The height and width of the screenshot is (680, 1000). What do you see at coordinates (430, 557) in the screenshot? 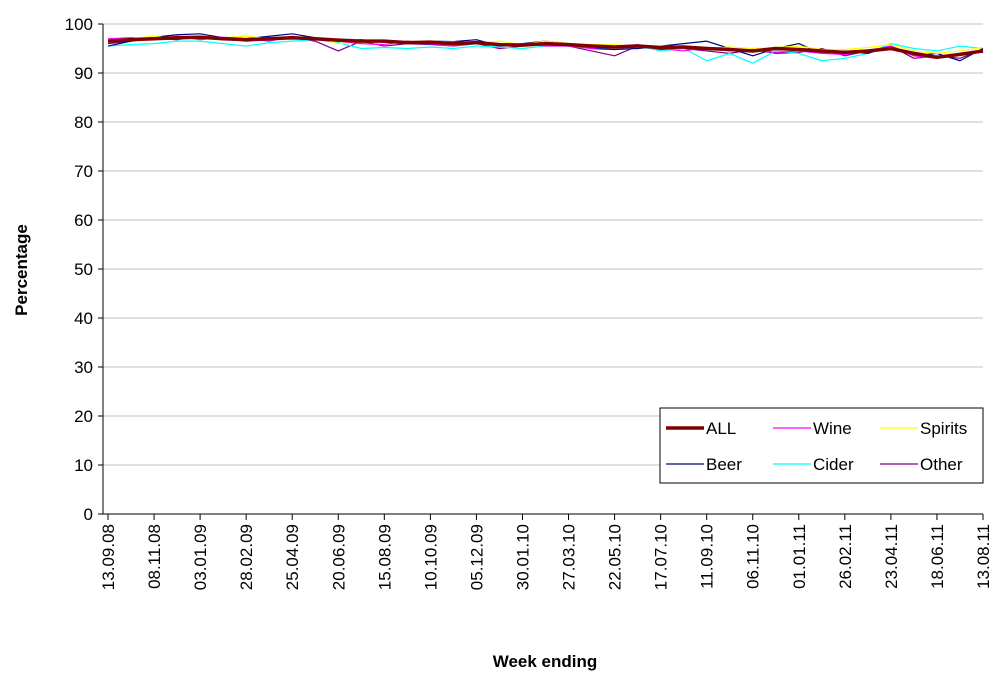
I see `x-tick-label: 10.10.09` at bounding box center [430, 557].